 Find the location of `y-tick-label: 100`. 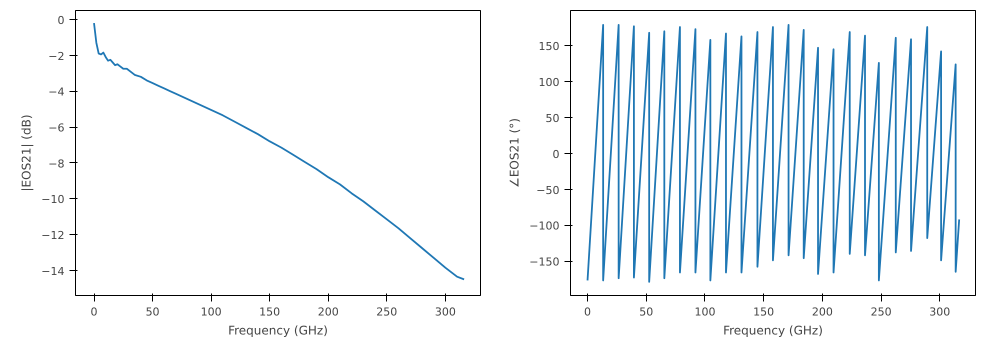

y-tick-label: 100 is located at coordinates (549, 83).